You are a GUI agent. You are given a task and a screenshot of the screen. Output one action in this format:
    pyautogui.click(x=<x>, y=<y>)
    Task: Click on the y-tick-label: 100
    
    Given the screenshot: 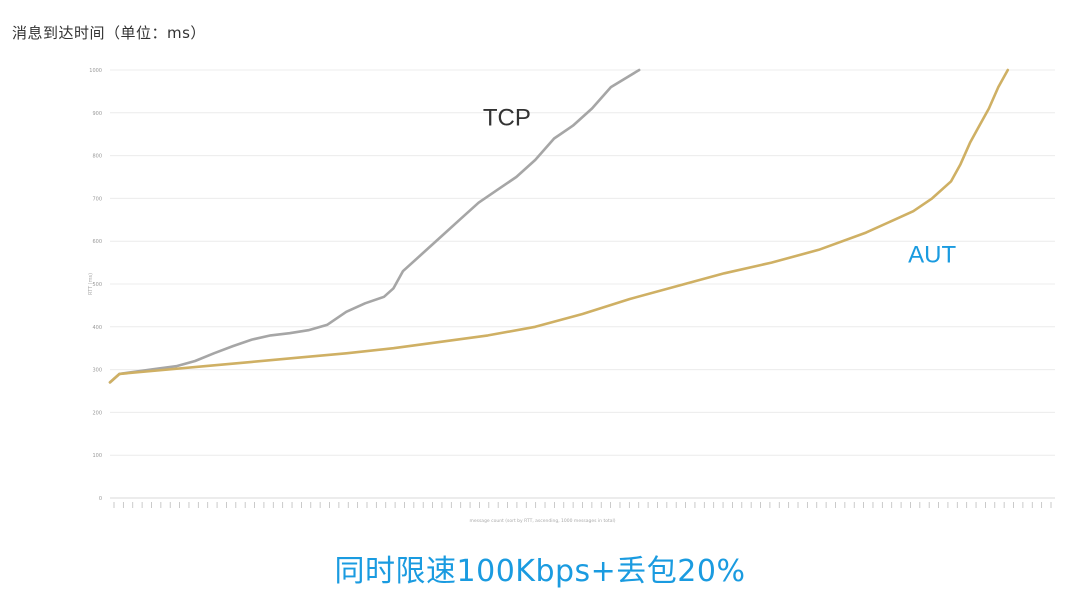 What is the action you would take?
    pyautogui.click(x=97, y=456)
    